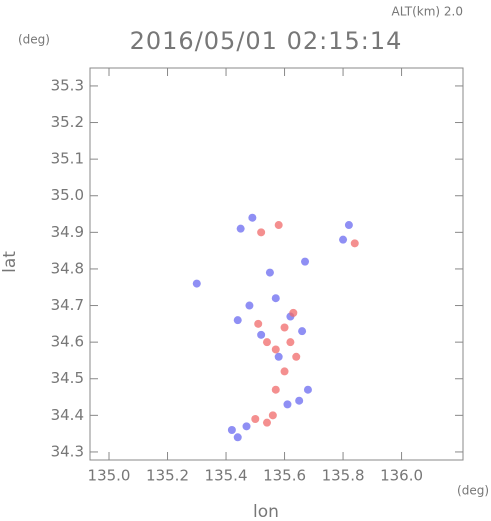  Describe the element at coordinates (34, 40) in the screenshot. I see `y-unit: (deg)` at that location.